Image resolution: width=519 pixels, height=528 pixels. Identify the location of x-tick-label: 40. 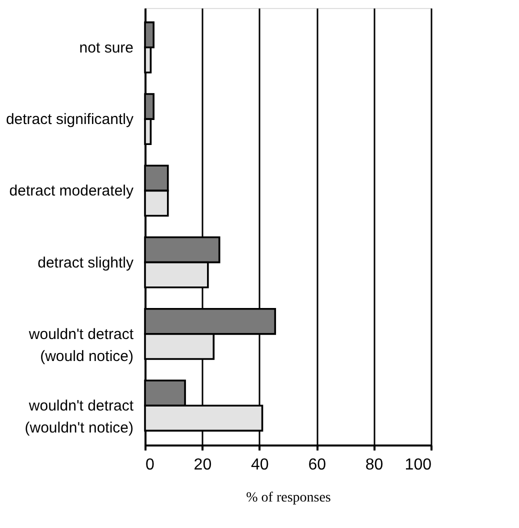
(260, 465).